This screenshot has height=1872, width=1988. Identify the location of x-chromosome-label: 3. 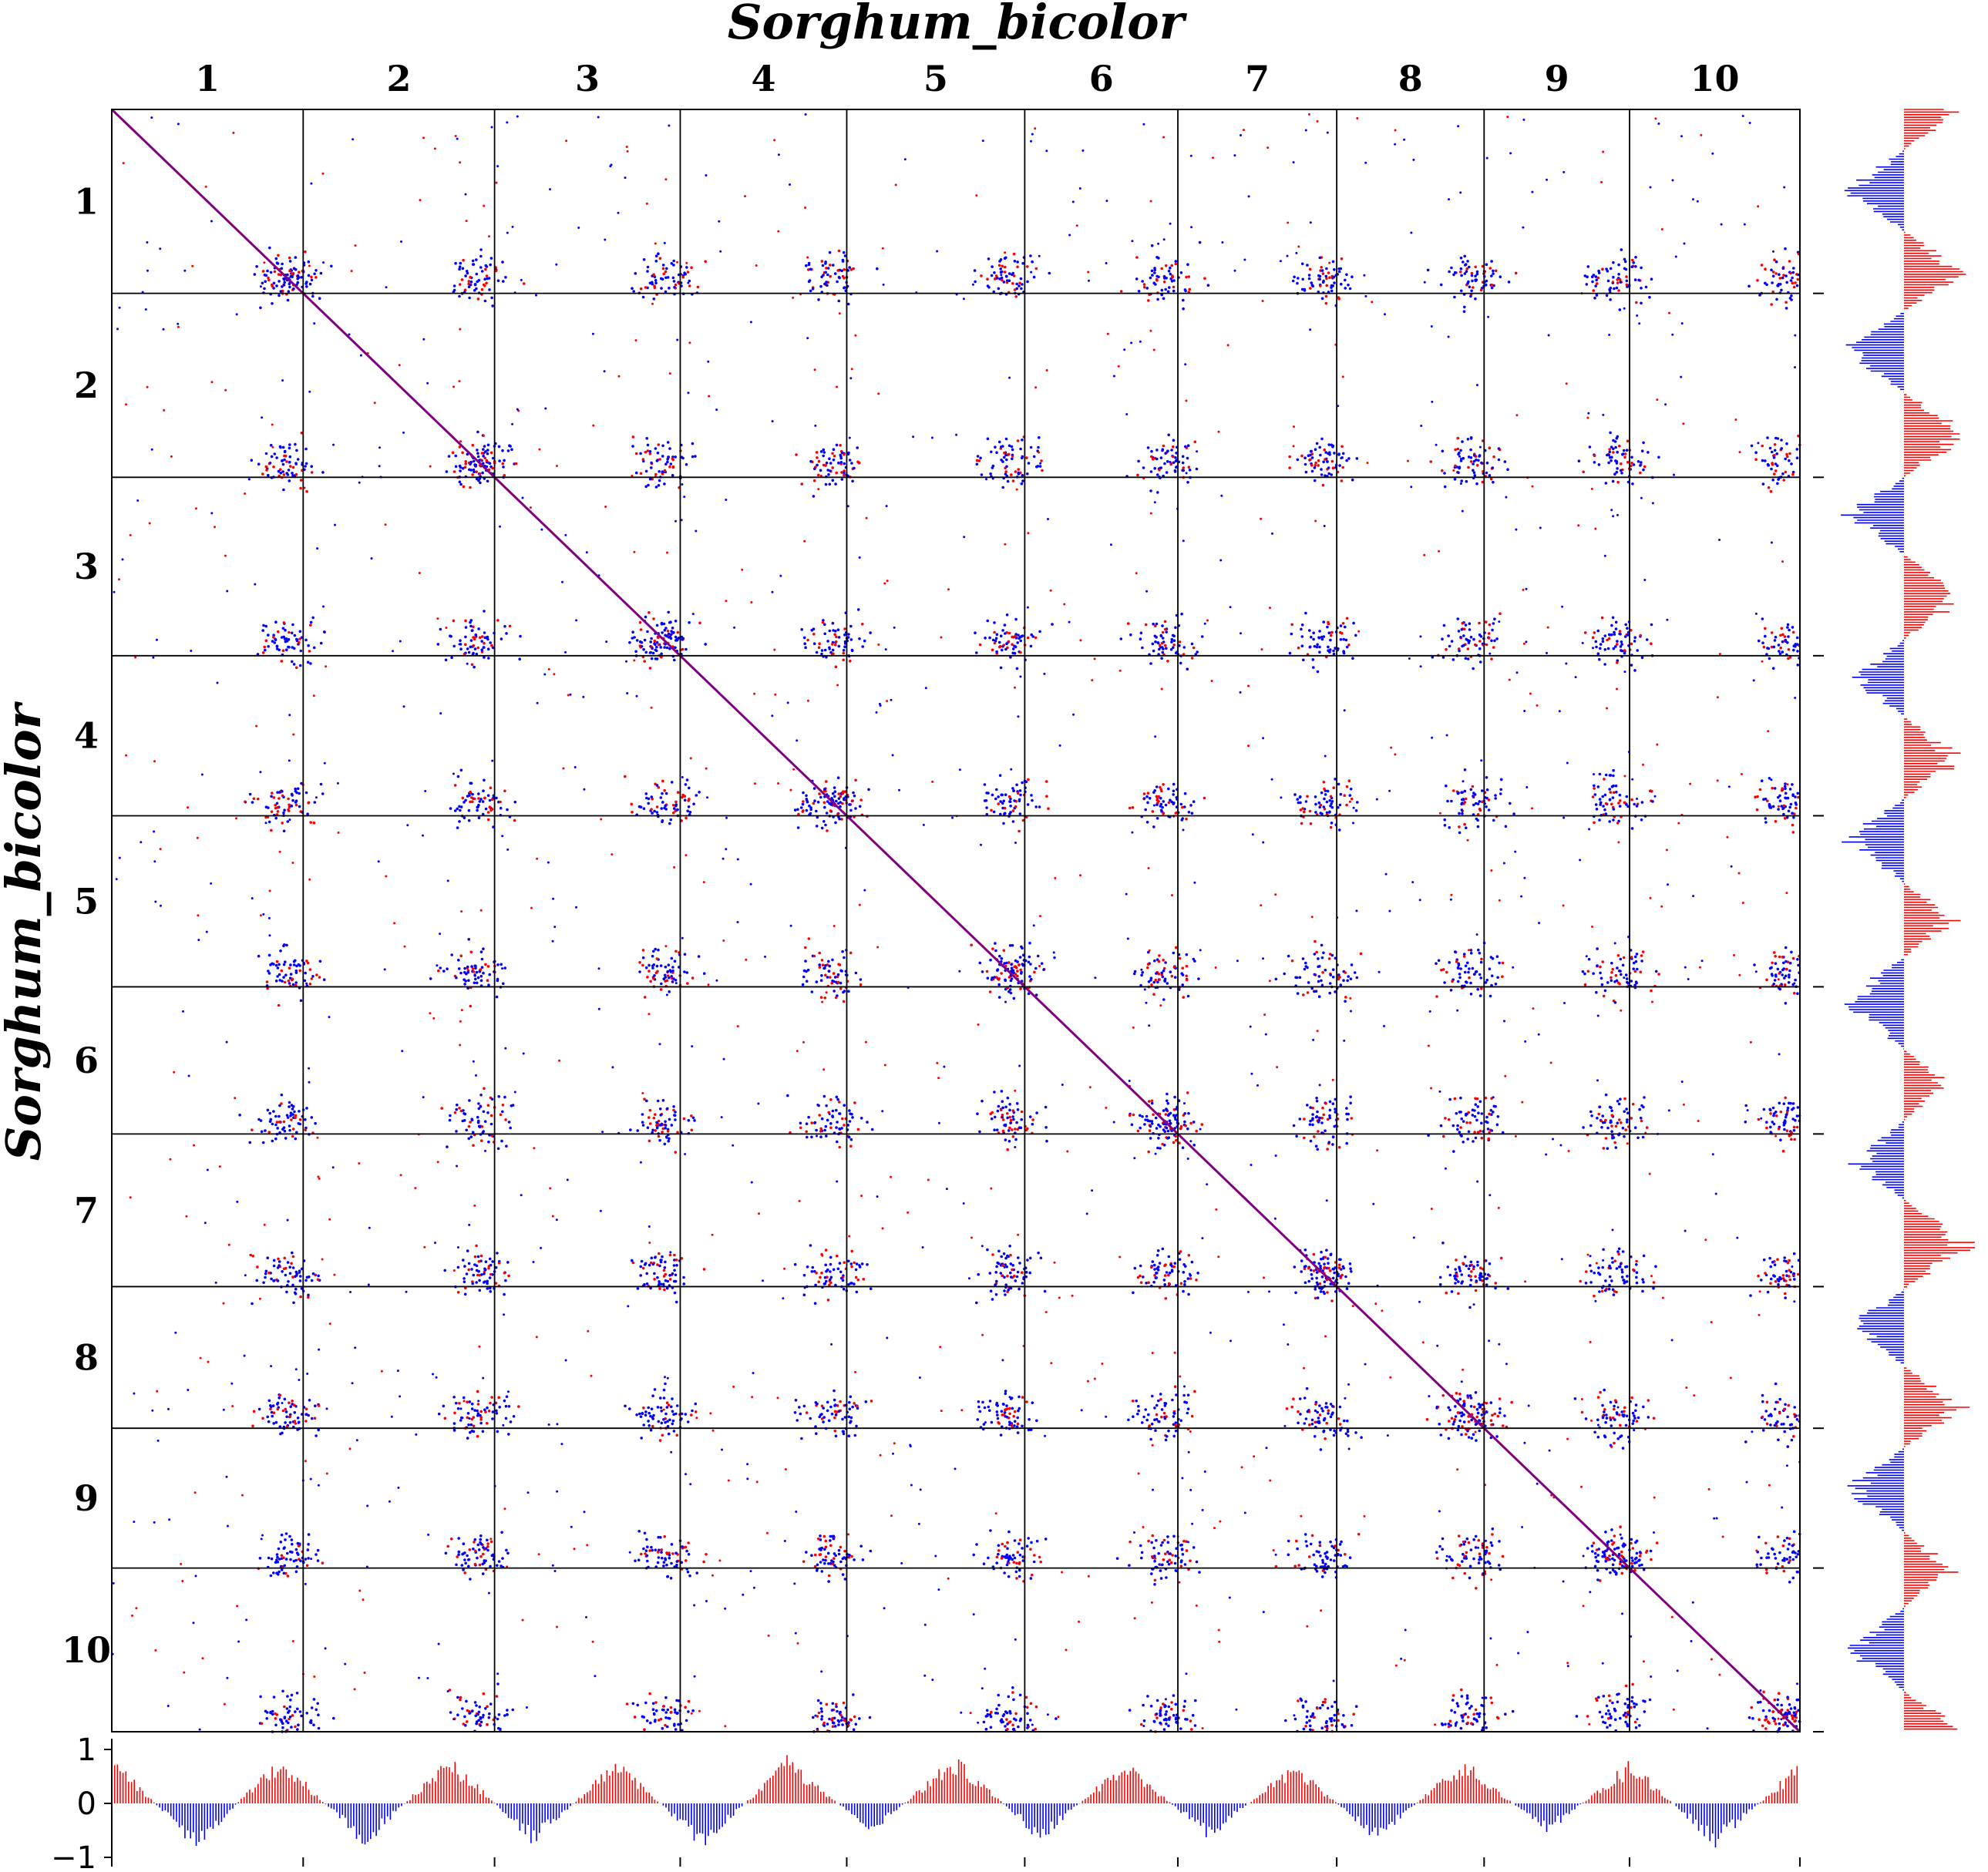
(587, 78).